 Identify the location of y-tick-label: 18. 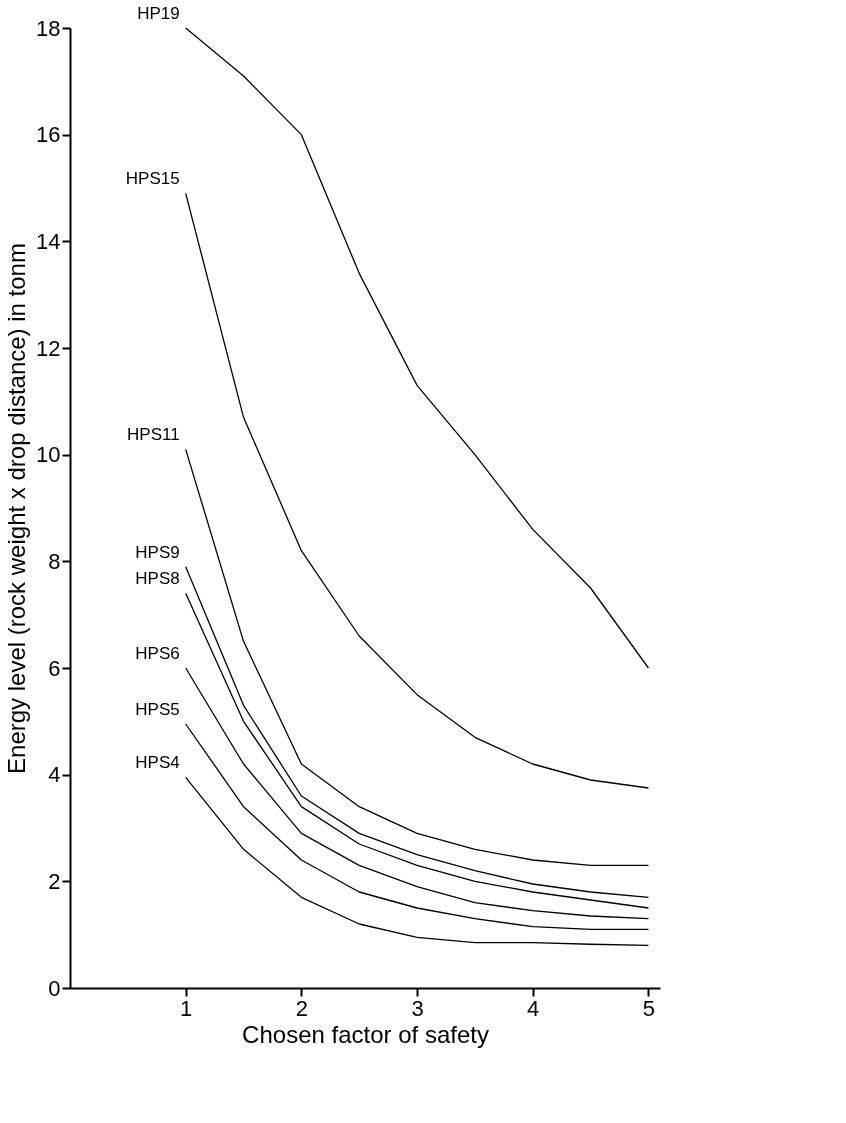
(48, 28).